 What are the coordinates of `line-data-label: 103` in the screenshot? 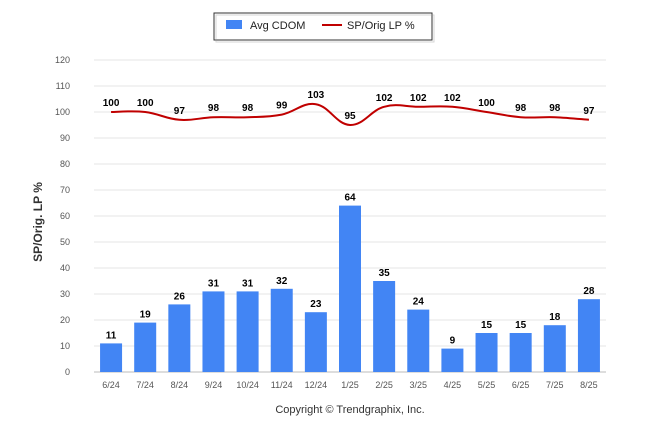 It's located at (316, 95).